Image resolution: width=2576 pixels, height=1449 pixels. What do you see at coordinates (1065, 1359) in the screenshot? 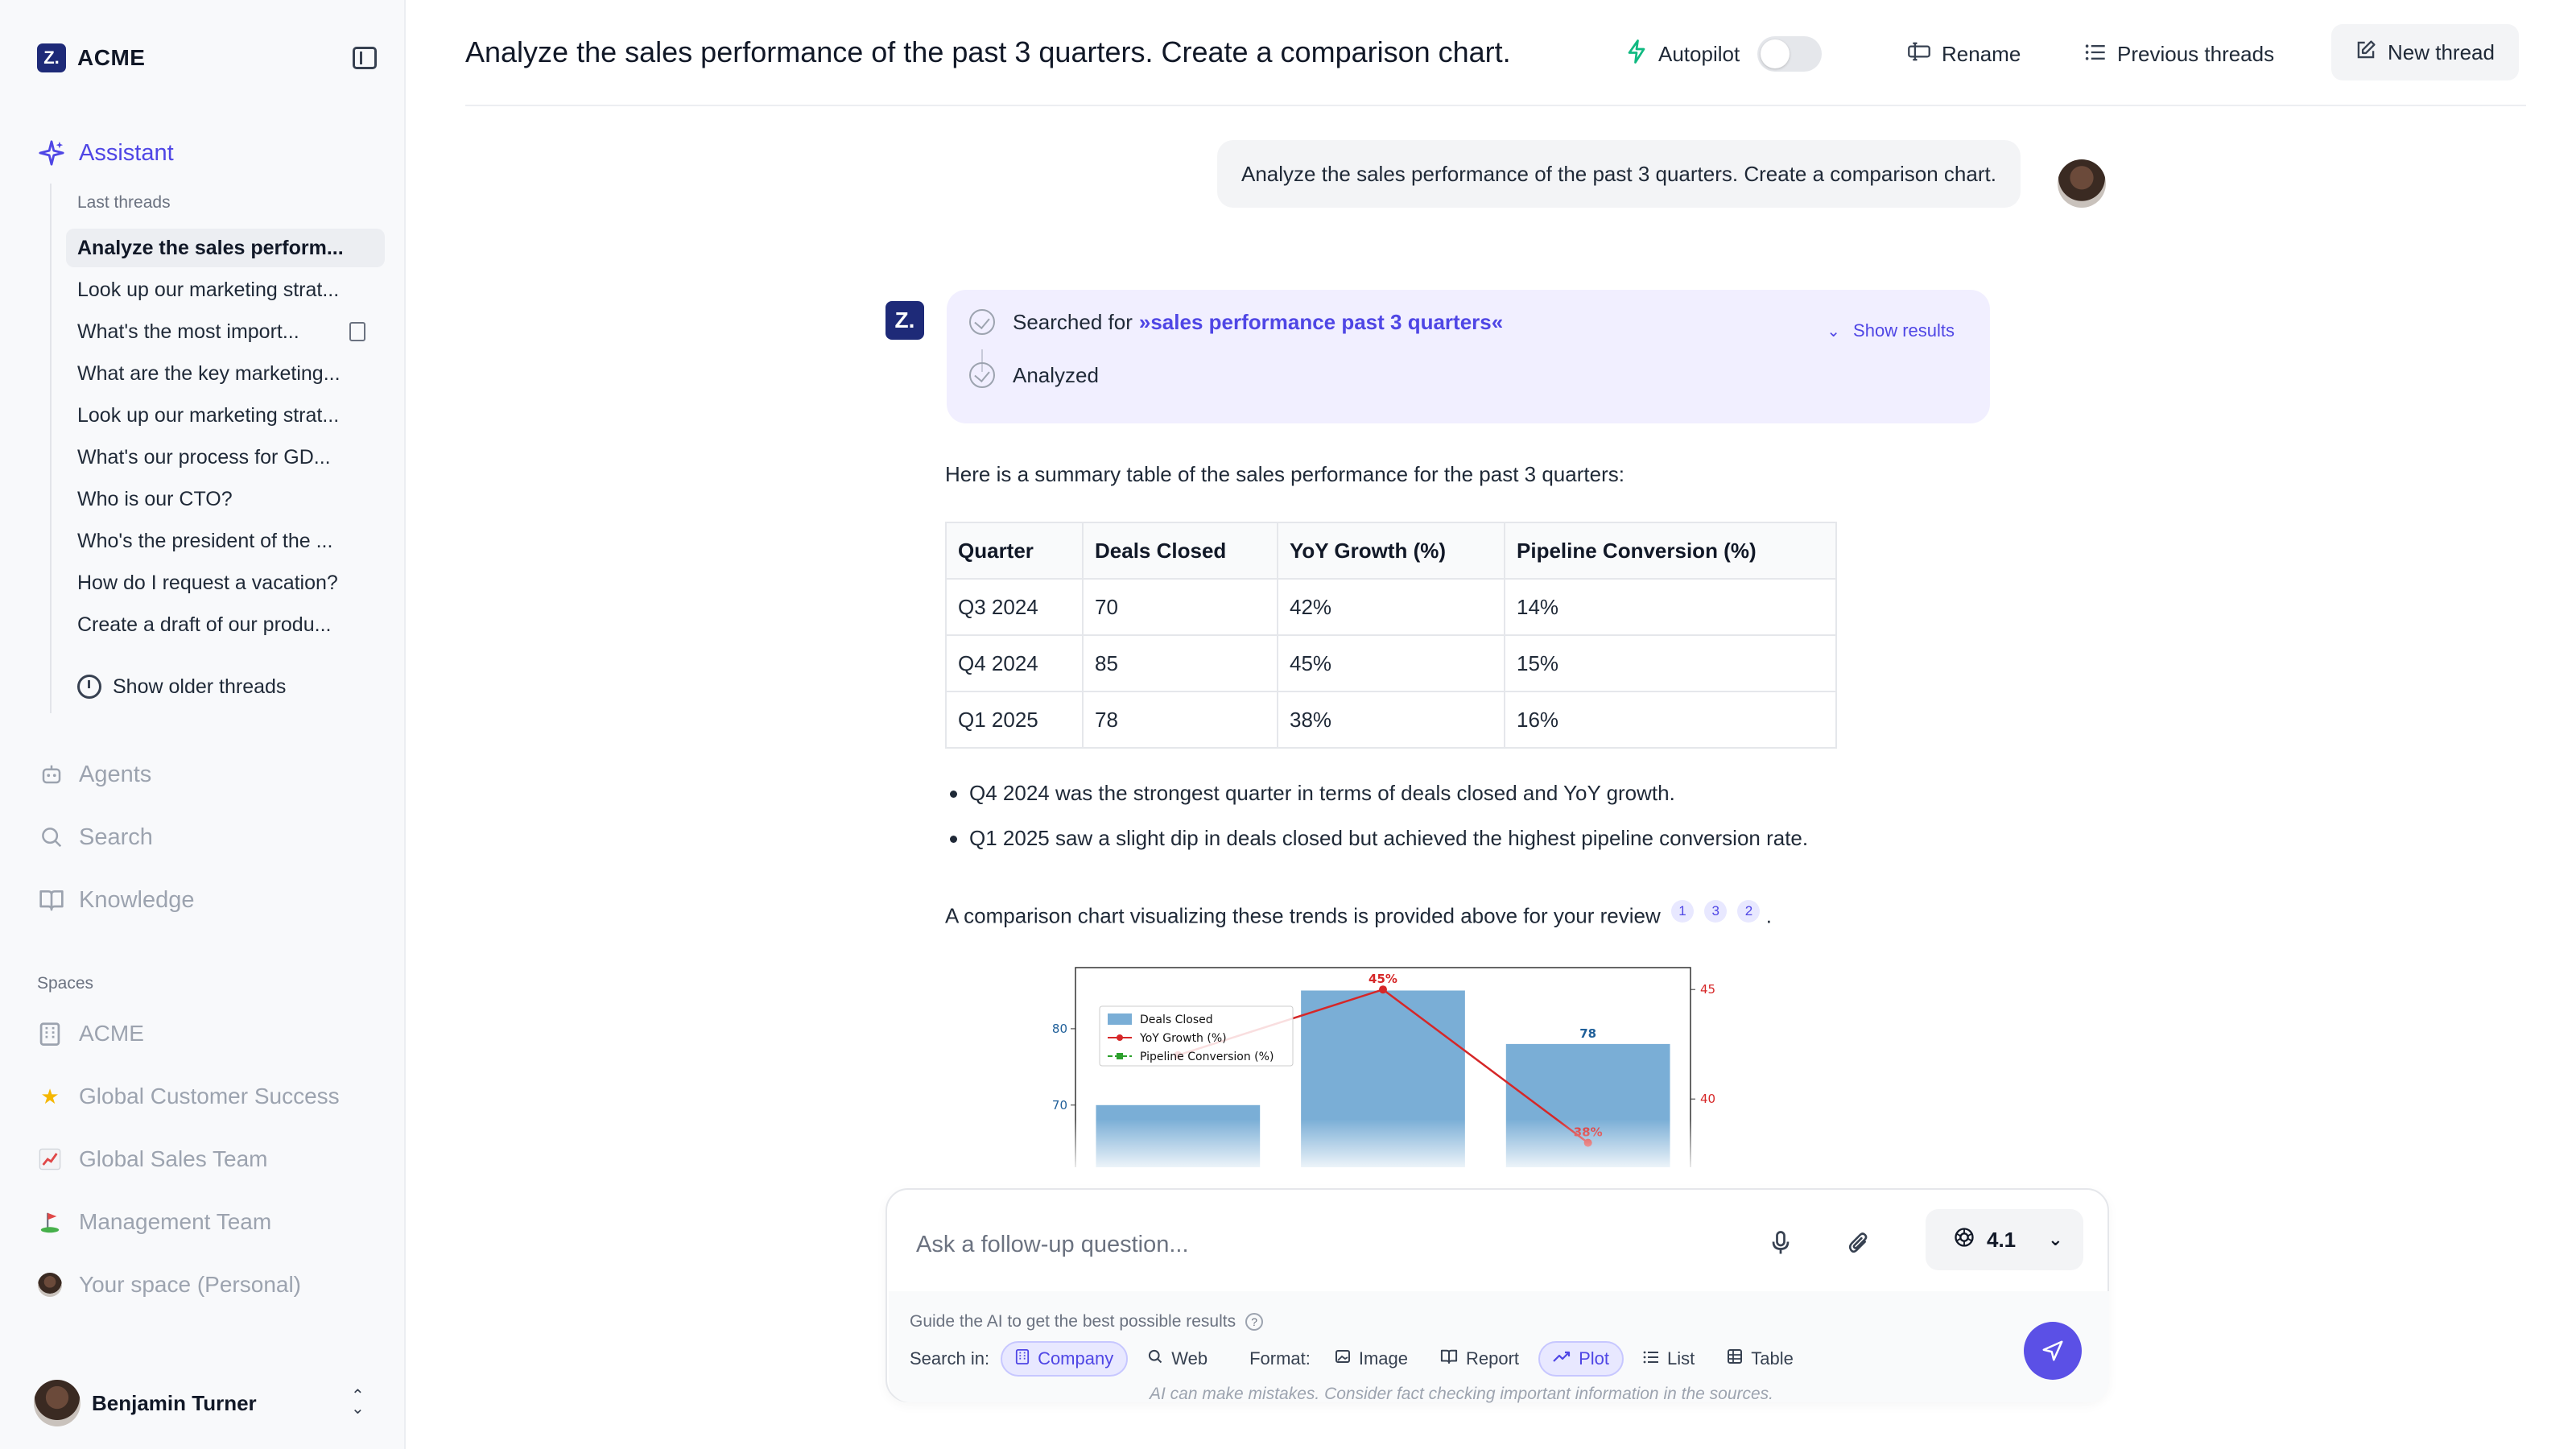
I see `search-option-company: Company` at bounding box center [1065, 1359].